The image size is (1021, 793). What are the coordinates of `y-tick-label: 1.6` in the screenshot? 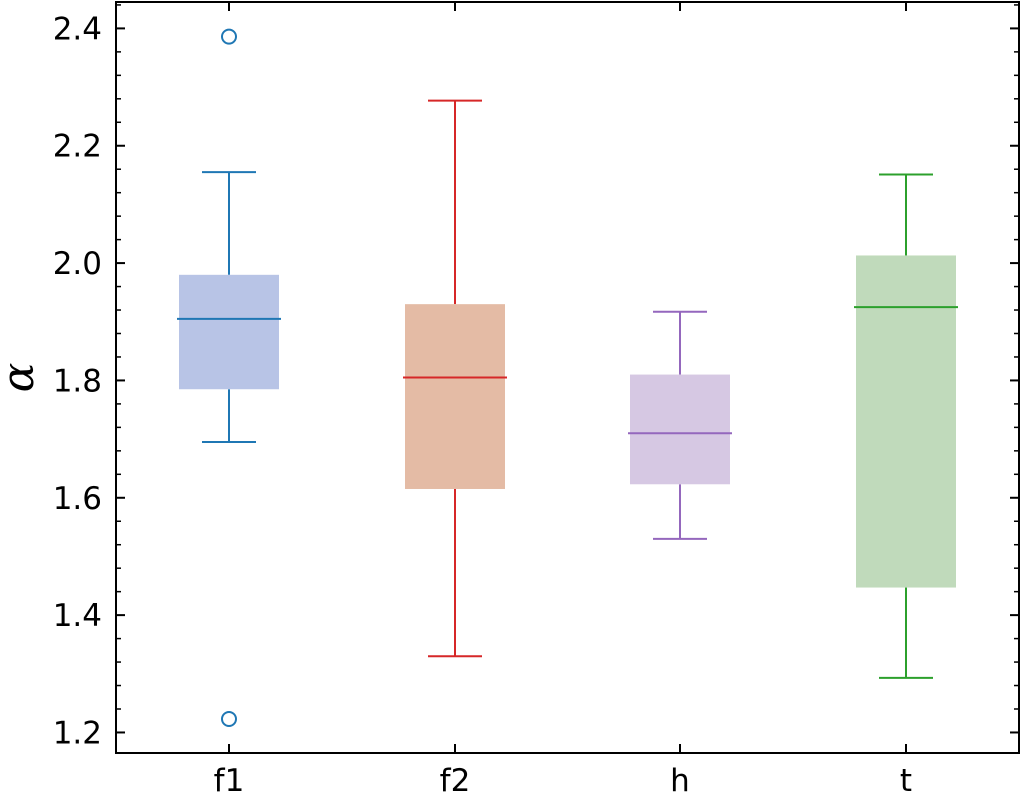 It's located at (77, 499).